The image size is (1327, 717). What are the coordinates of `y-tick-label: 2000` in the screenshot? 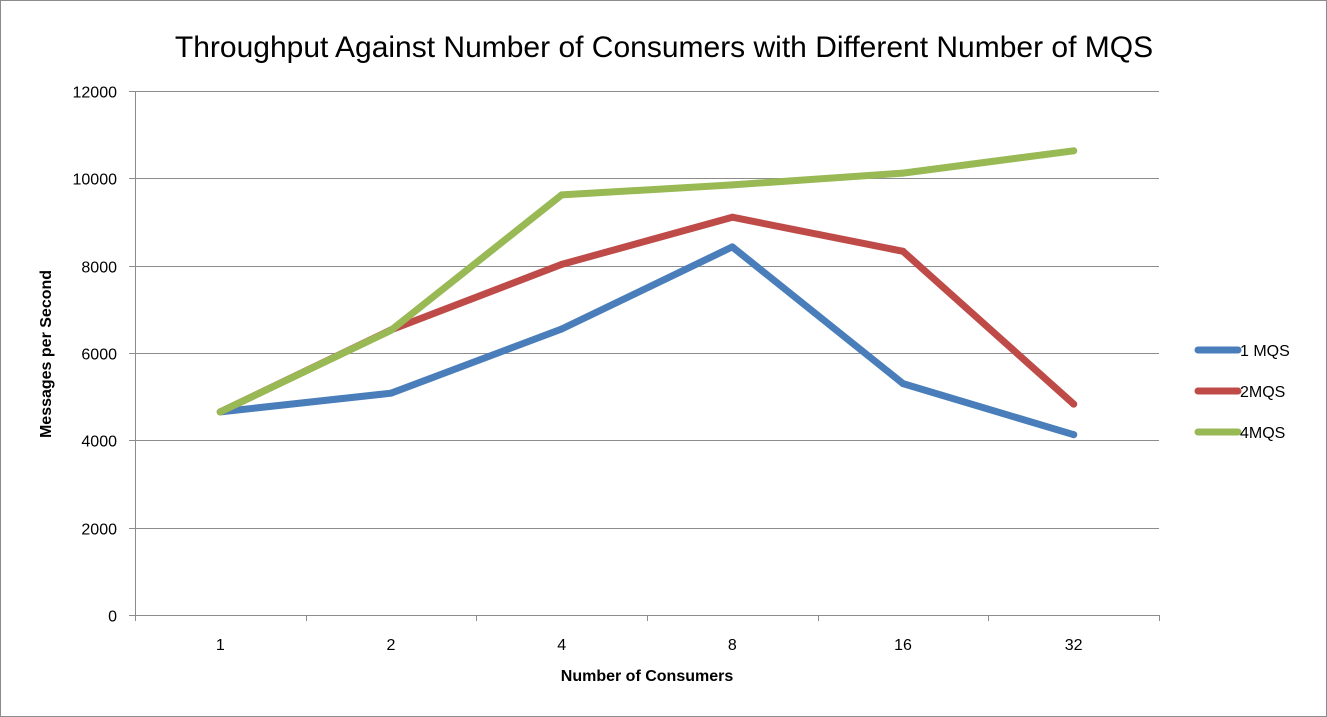 It's located at (99, 530).